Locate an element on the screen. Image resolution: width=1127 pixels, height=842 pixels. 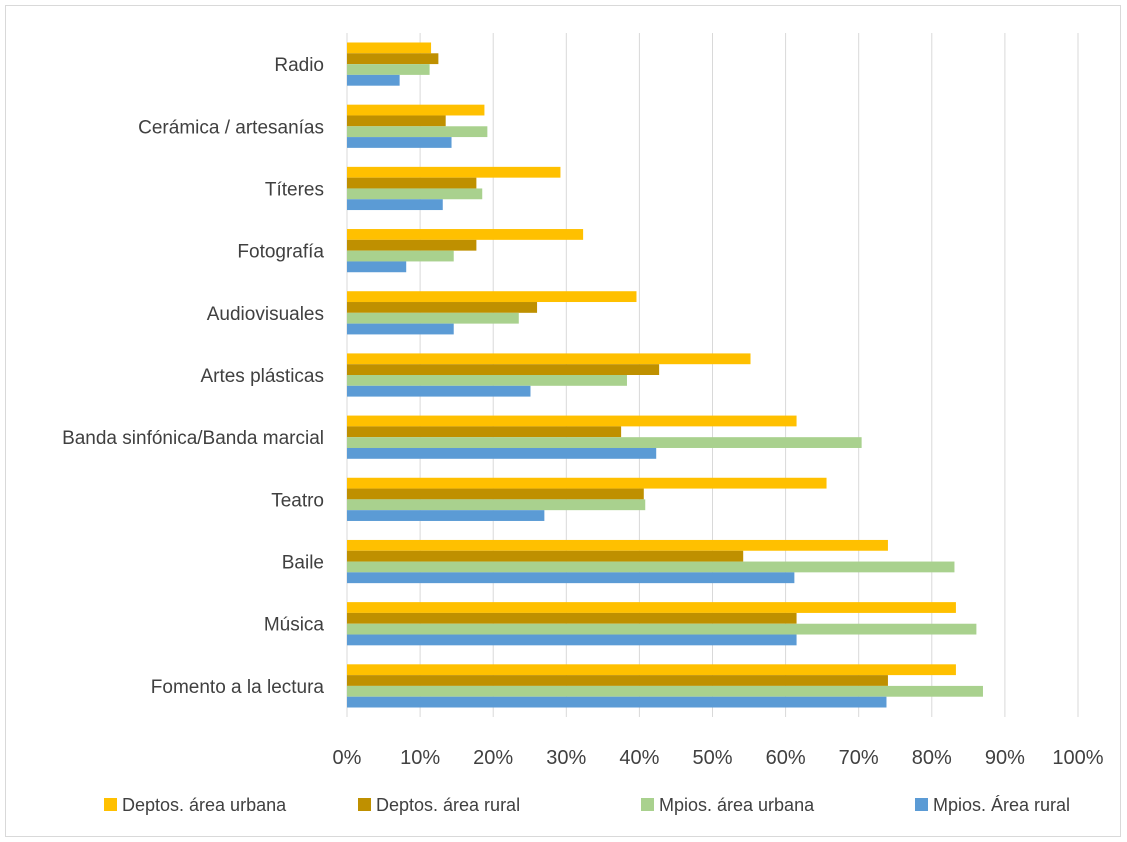
category-label: Baile is located at coordinates (303, 563).